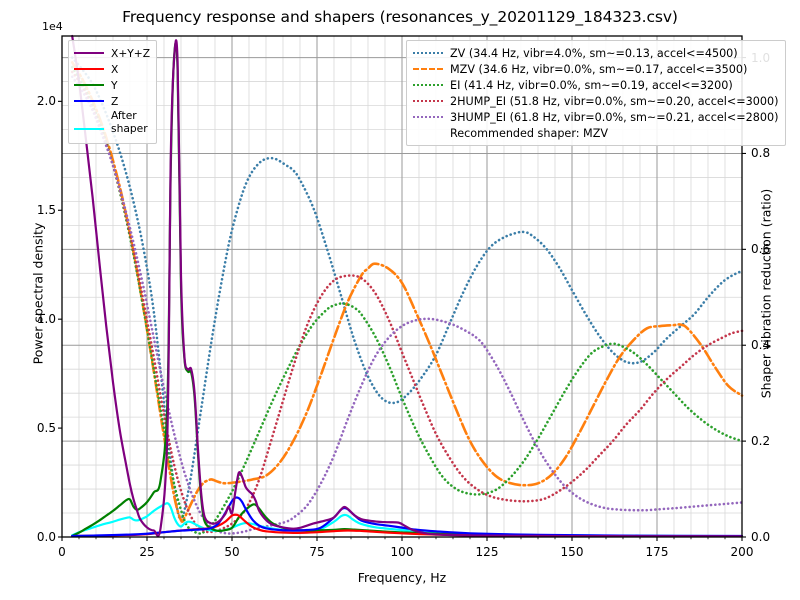  I want to click on legend-swatch-dashdot-icon, so click(428, 69).